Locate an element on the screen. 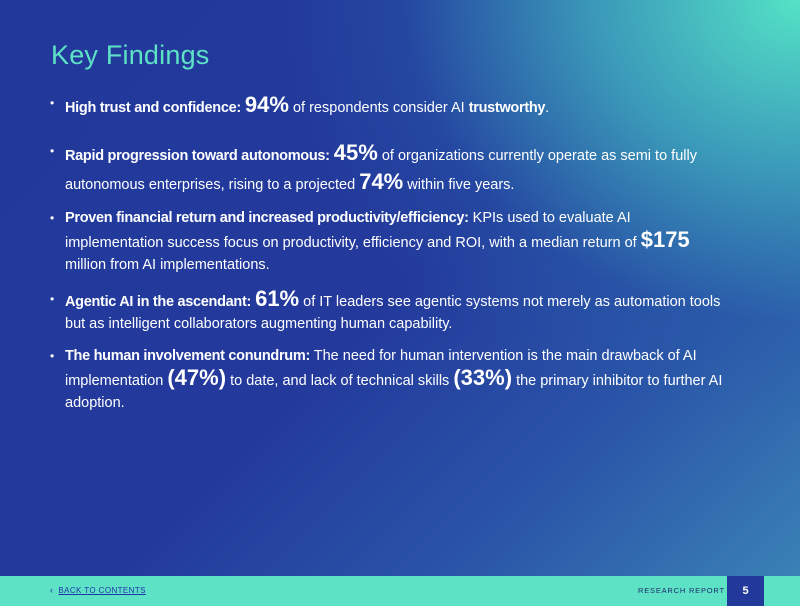 This screenshot has width=800, height=606. finding-body: million from AI implementations. is located at coordinates (167, 265).